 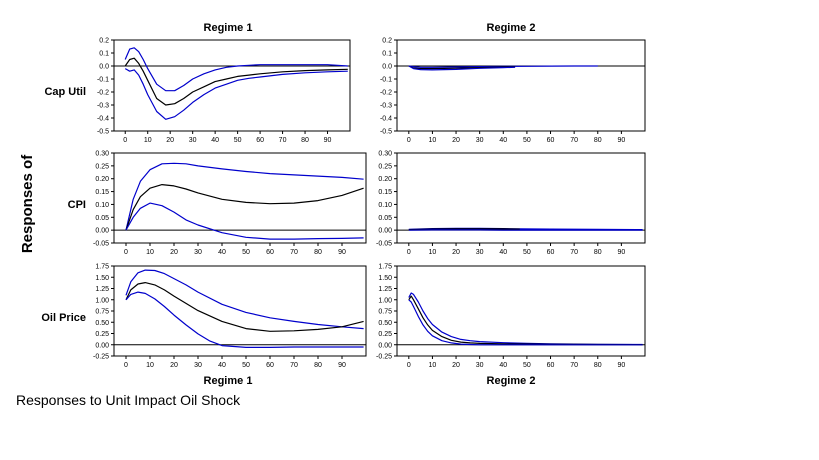 I want to click on col-title-regime-2: Regime 2, so click(x=511, y=28).